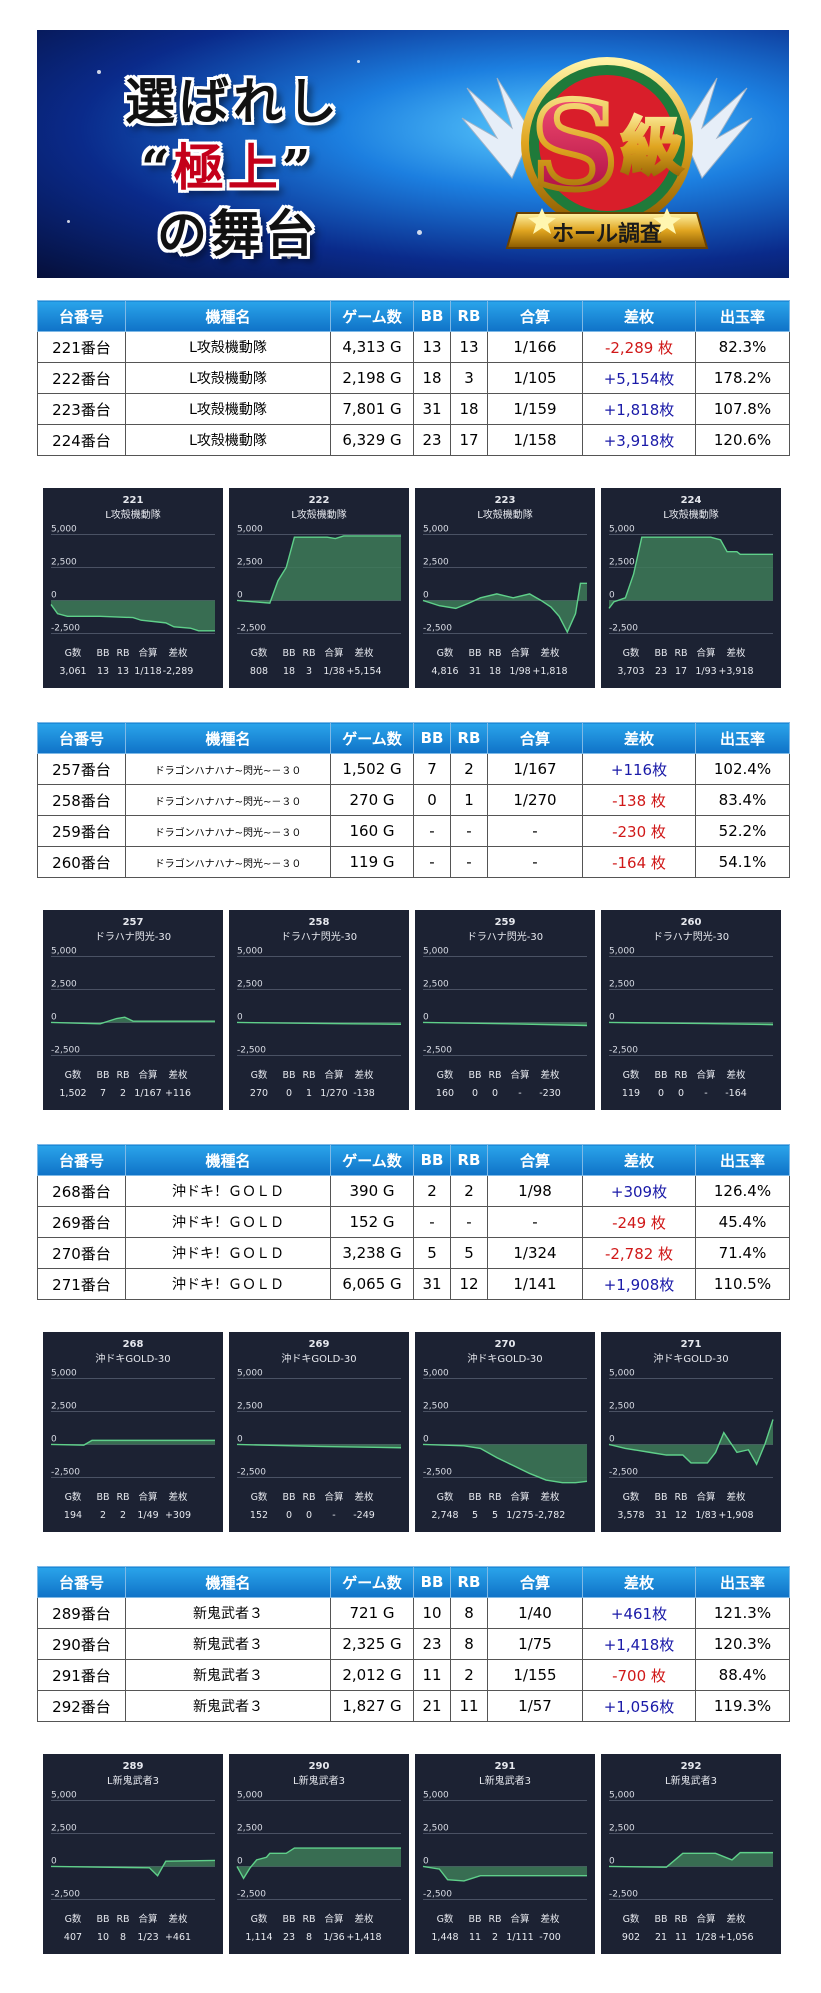  Describe the element at coordinates (364, 1515) in the screenshot. I see `stat-value: -249` at that location.